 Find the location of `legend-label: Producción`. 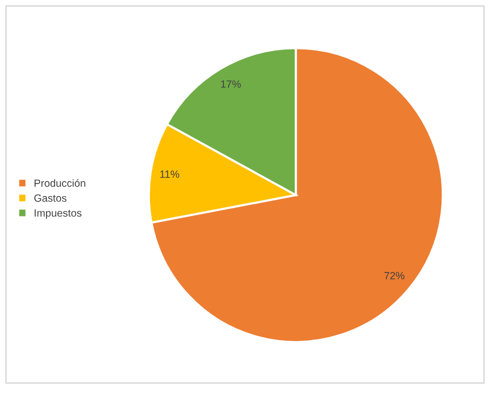

legend-label: Producción is located at coordinates (60, 183).